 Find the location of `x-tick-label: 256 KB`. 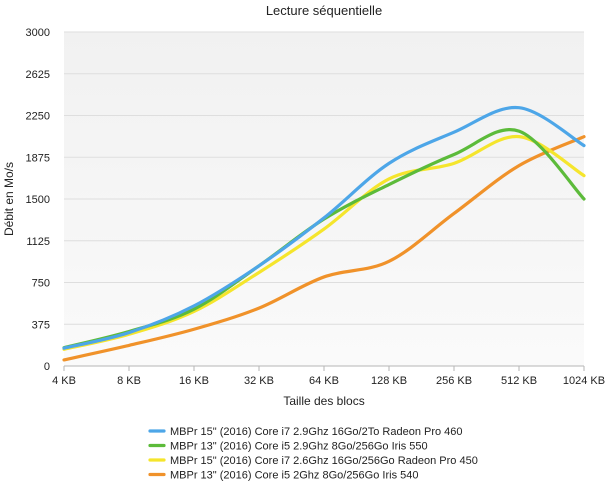

x-tick-label: 256 KB is located at coordinates (454, 381).